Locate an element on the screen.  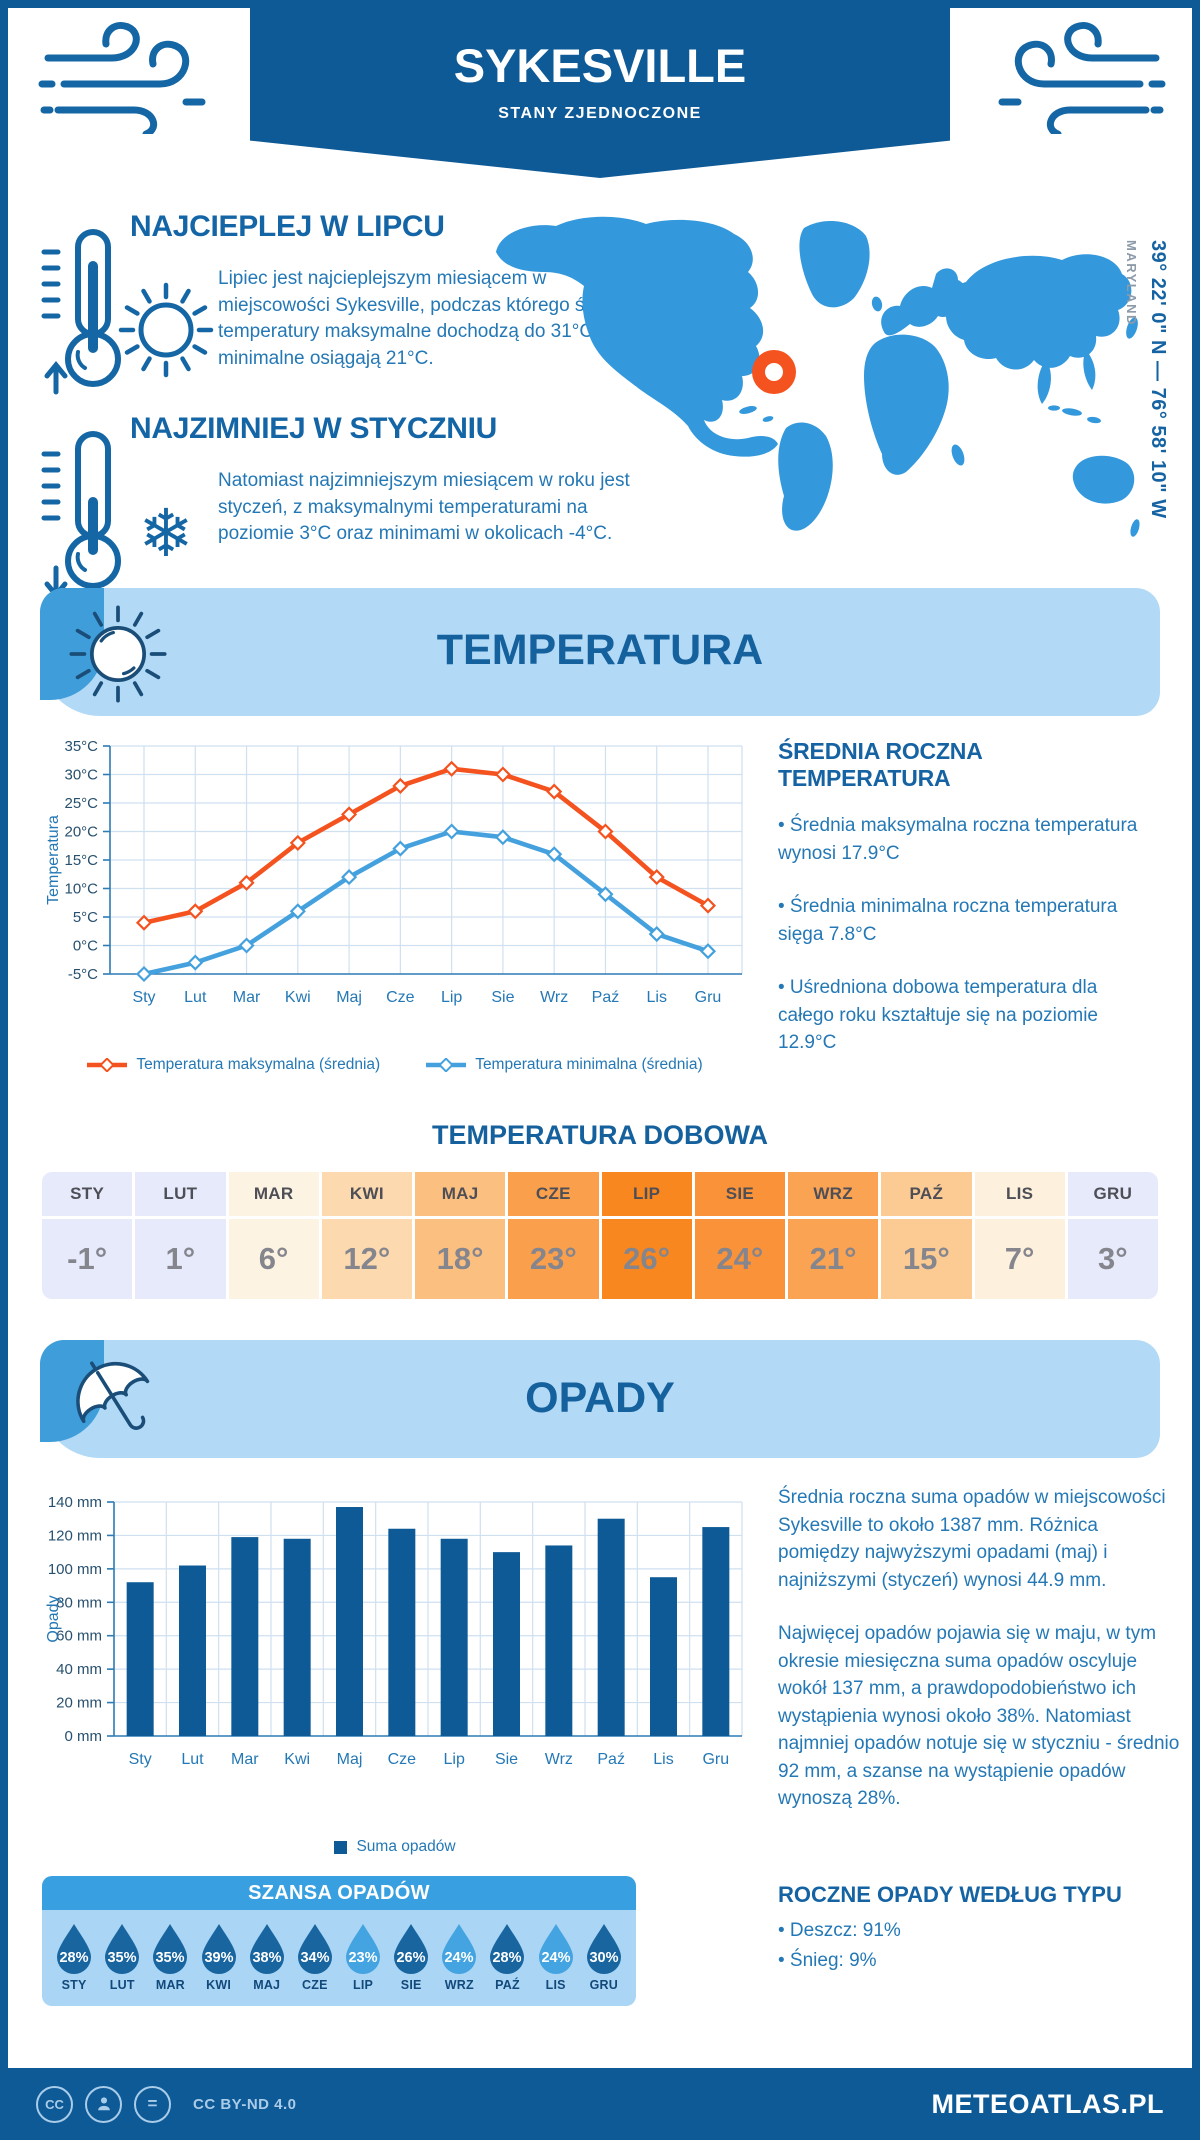
wind-icon is located at coordinates (122, 78).